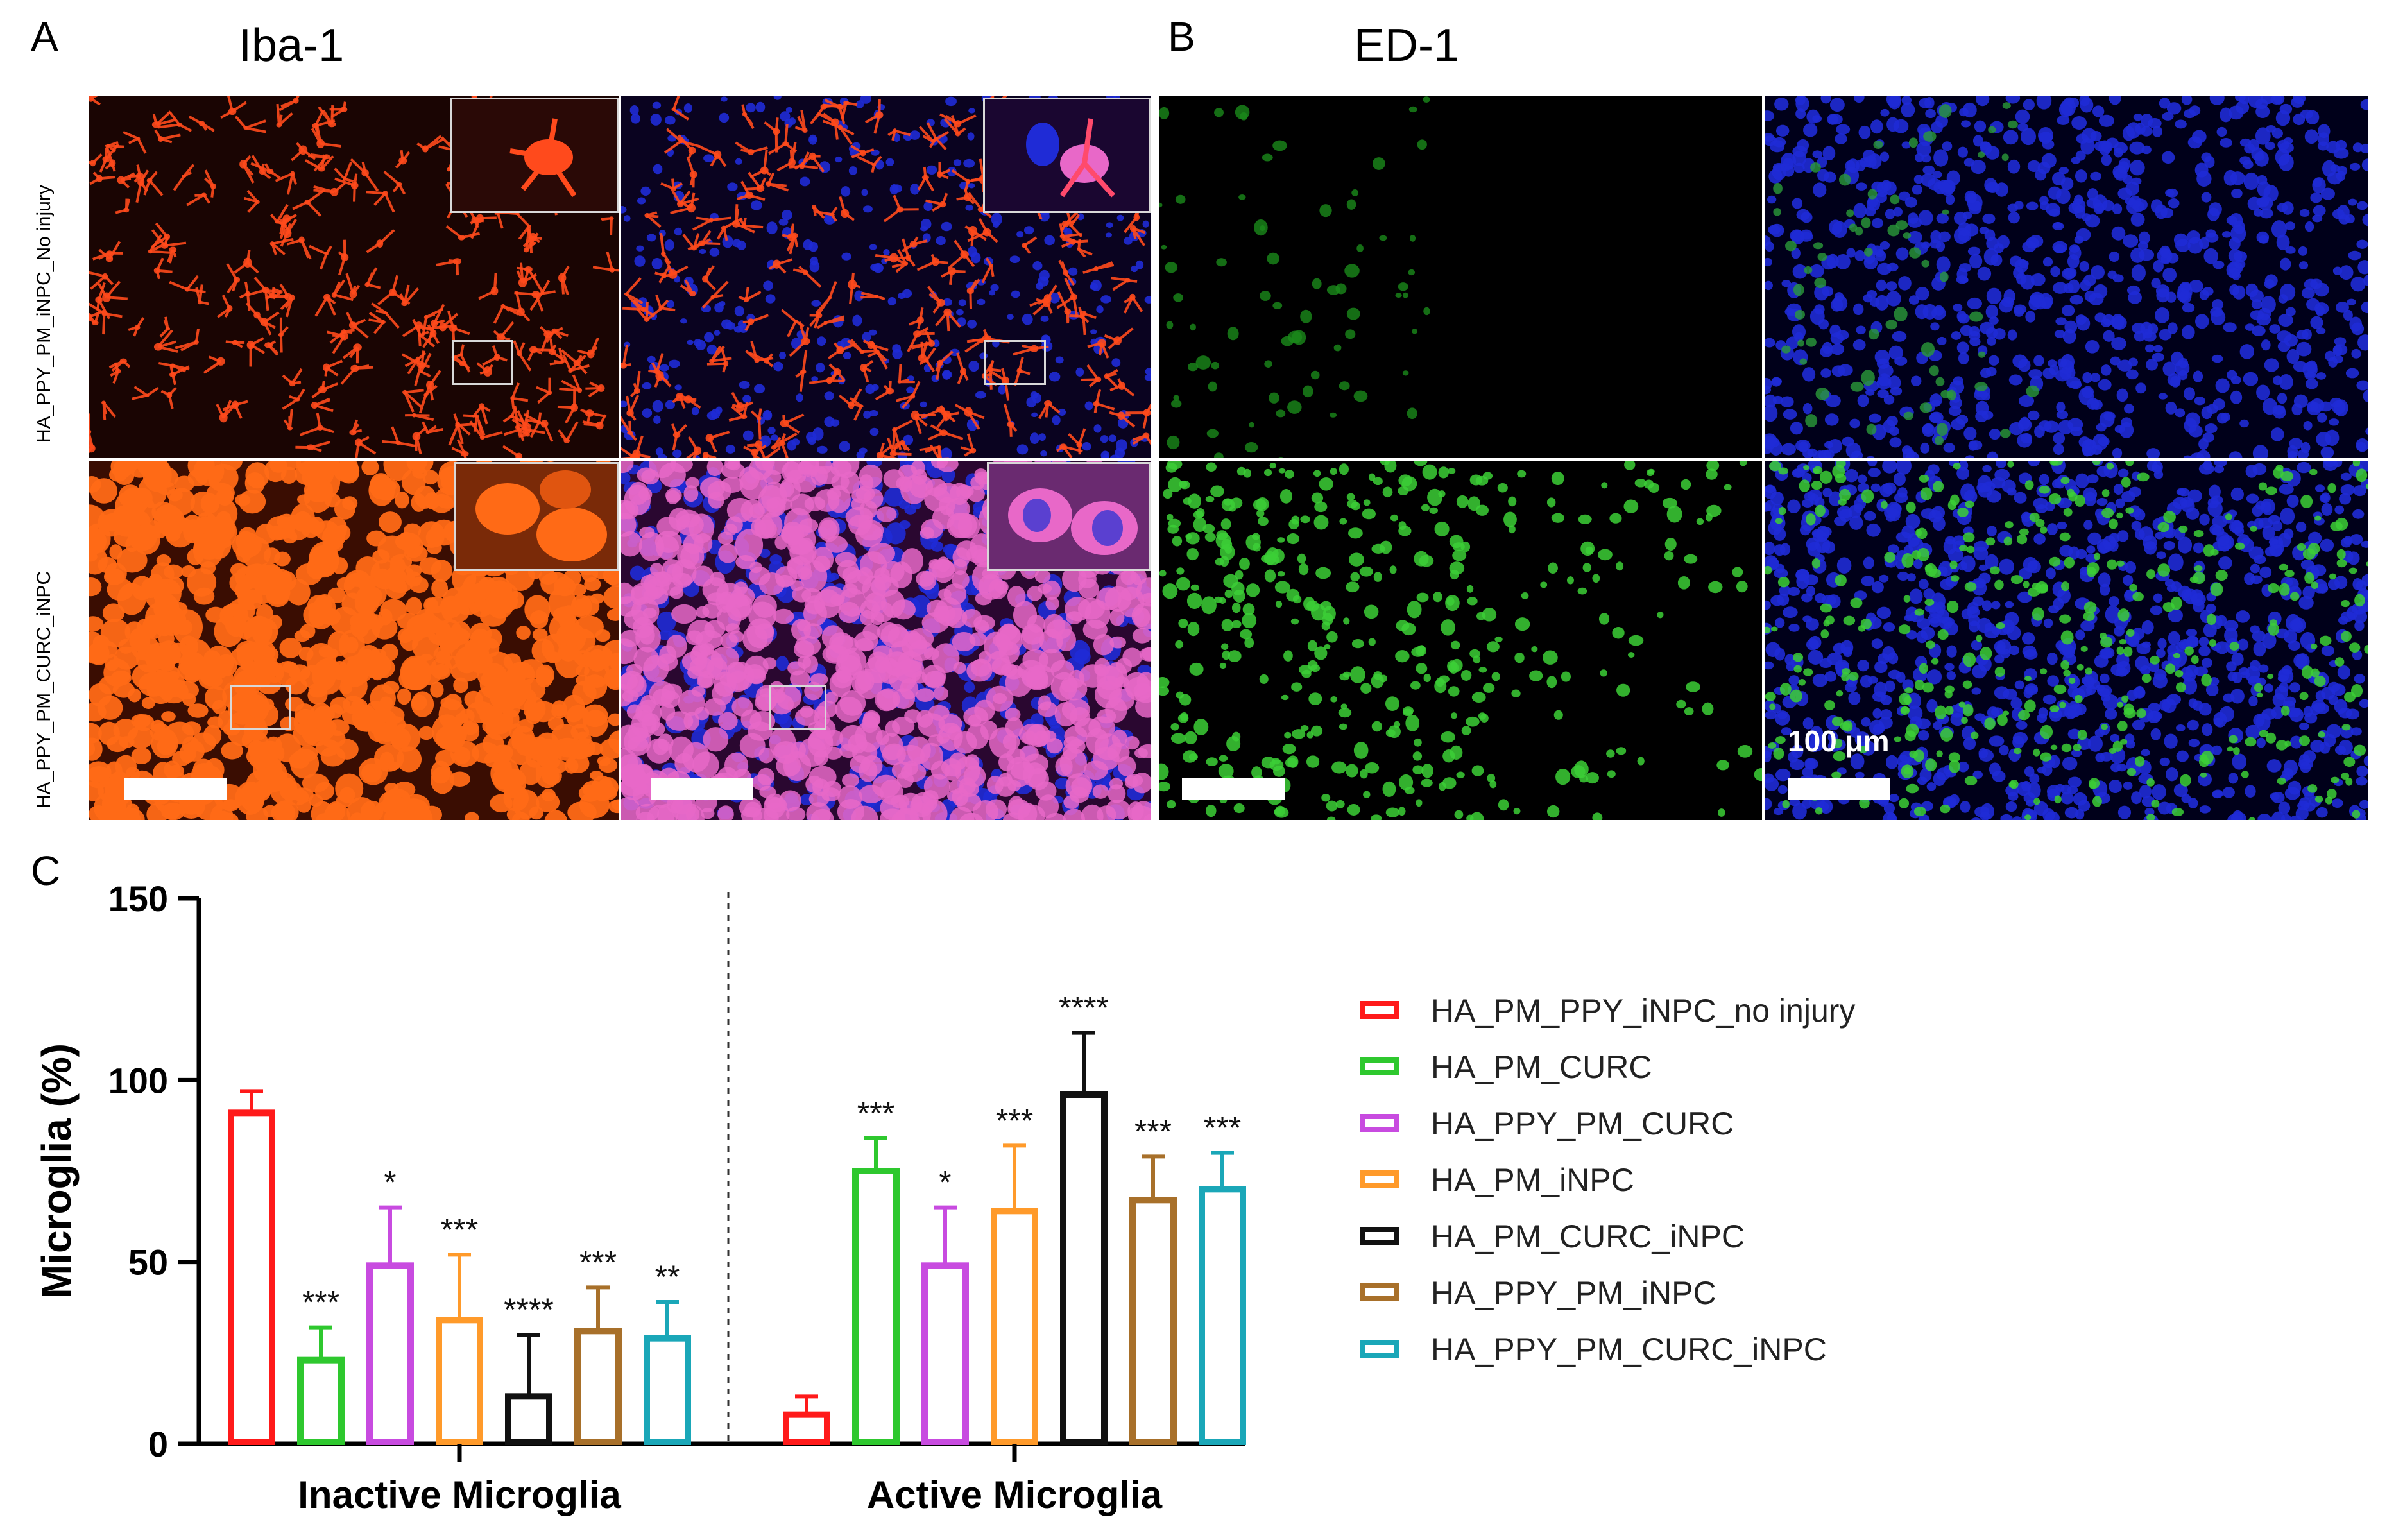  Describe the element at coordinates (886, 640) in the screenshot. I see `micrograph-iba1-merge-curc-inpc` at that location.